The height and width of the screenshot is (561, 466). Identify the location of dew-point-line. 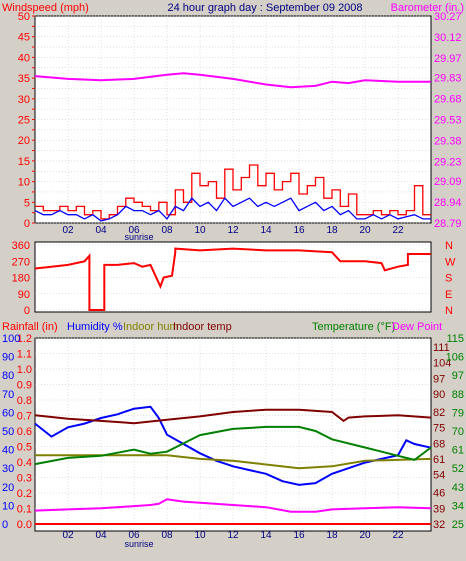
(233, 505).